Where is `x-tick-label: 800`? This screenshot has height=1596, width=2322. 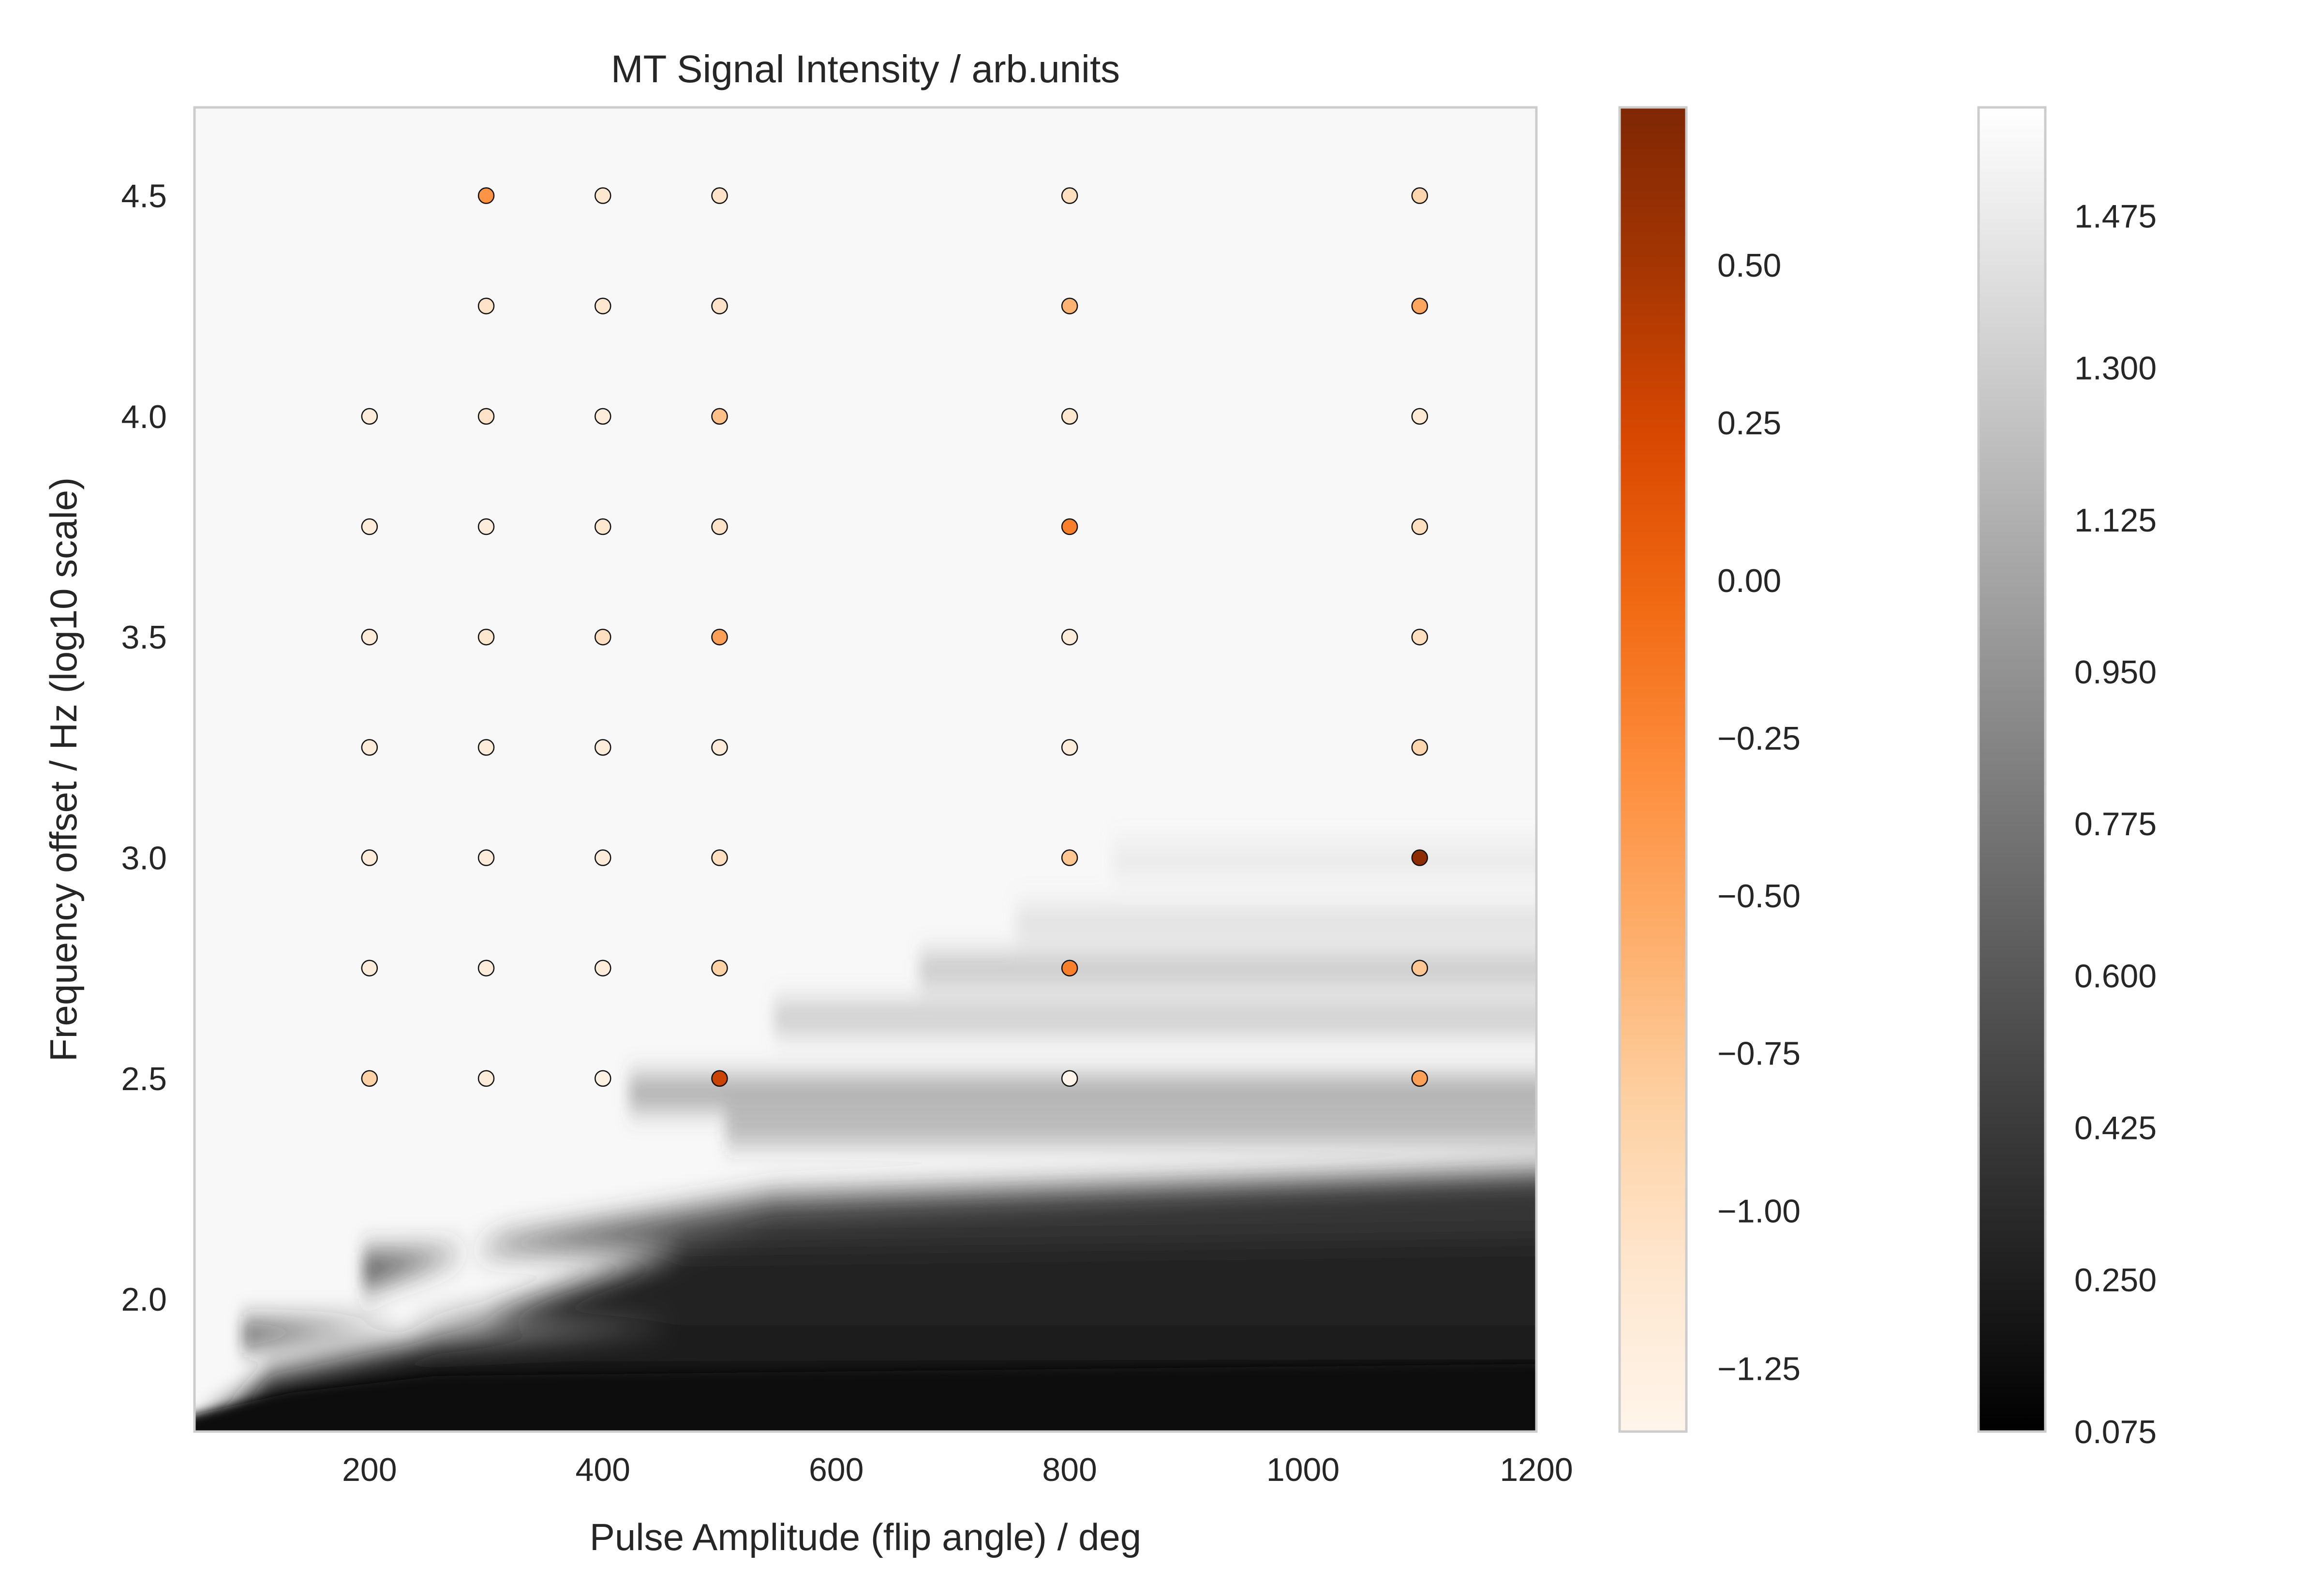
x-tick-label: 800 is located at coordinates (1069, 1469).